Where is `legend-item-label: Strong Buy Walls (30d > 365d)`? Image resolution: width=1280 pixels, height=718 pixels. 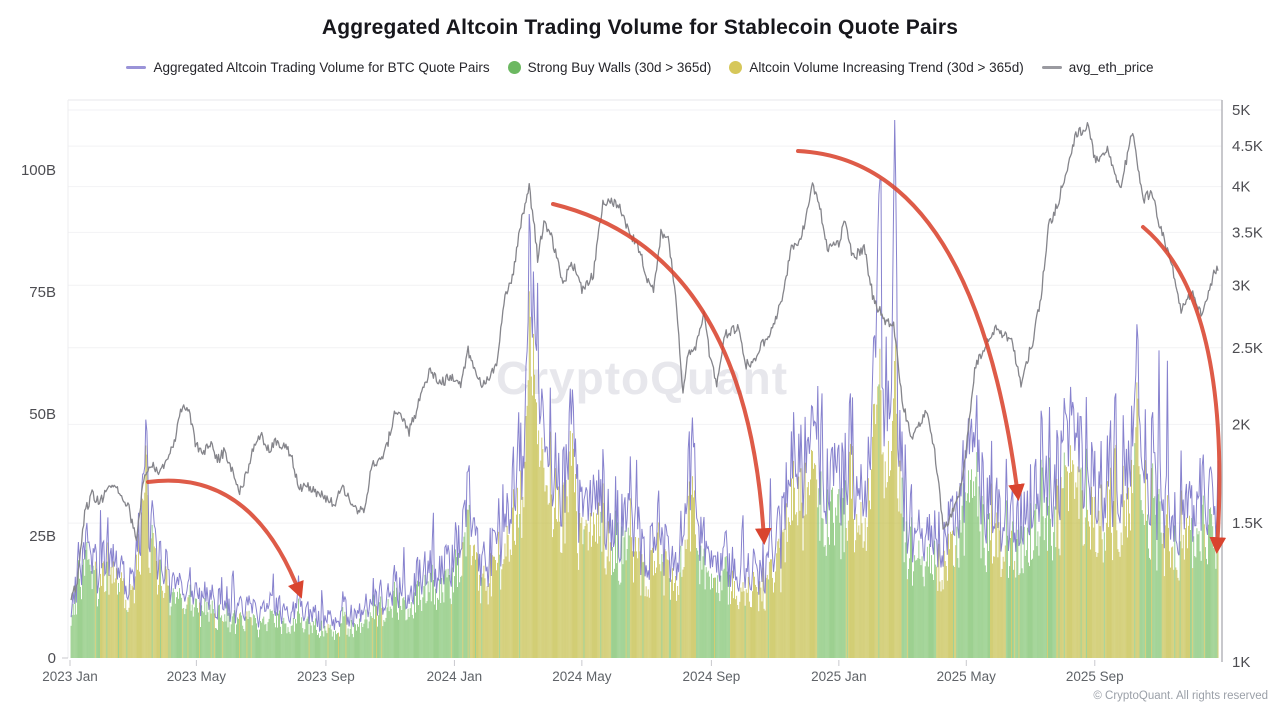
legend-item-label: Strong Buy Walls (30d > 365d) is located at coordinates (619, 67).